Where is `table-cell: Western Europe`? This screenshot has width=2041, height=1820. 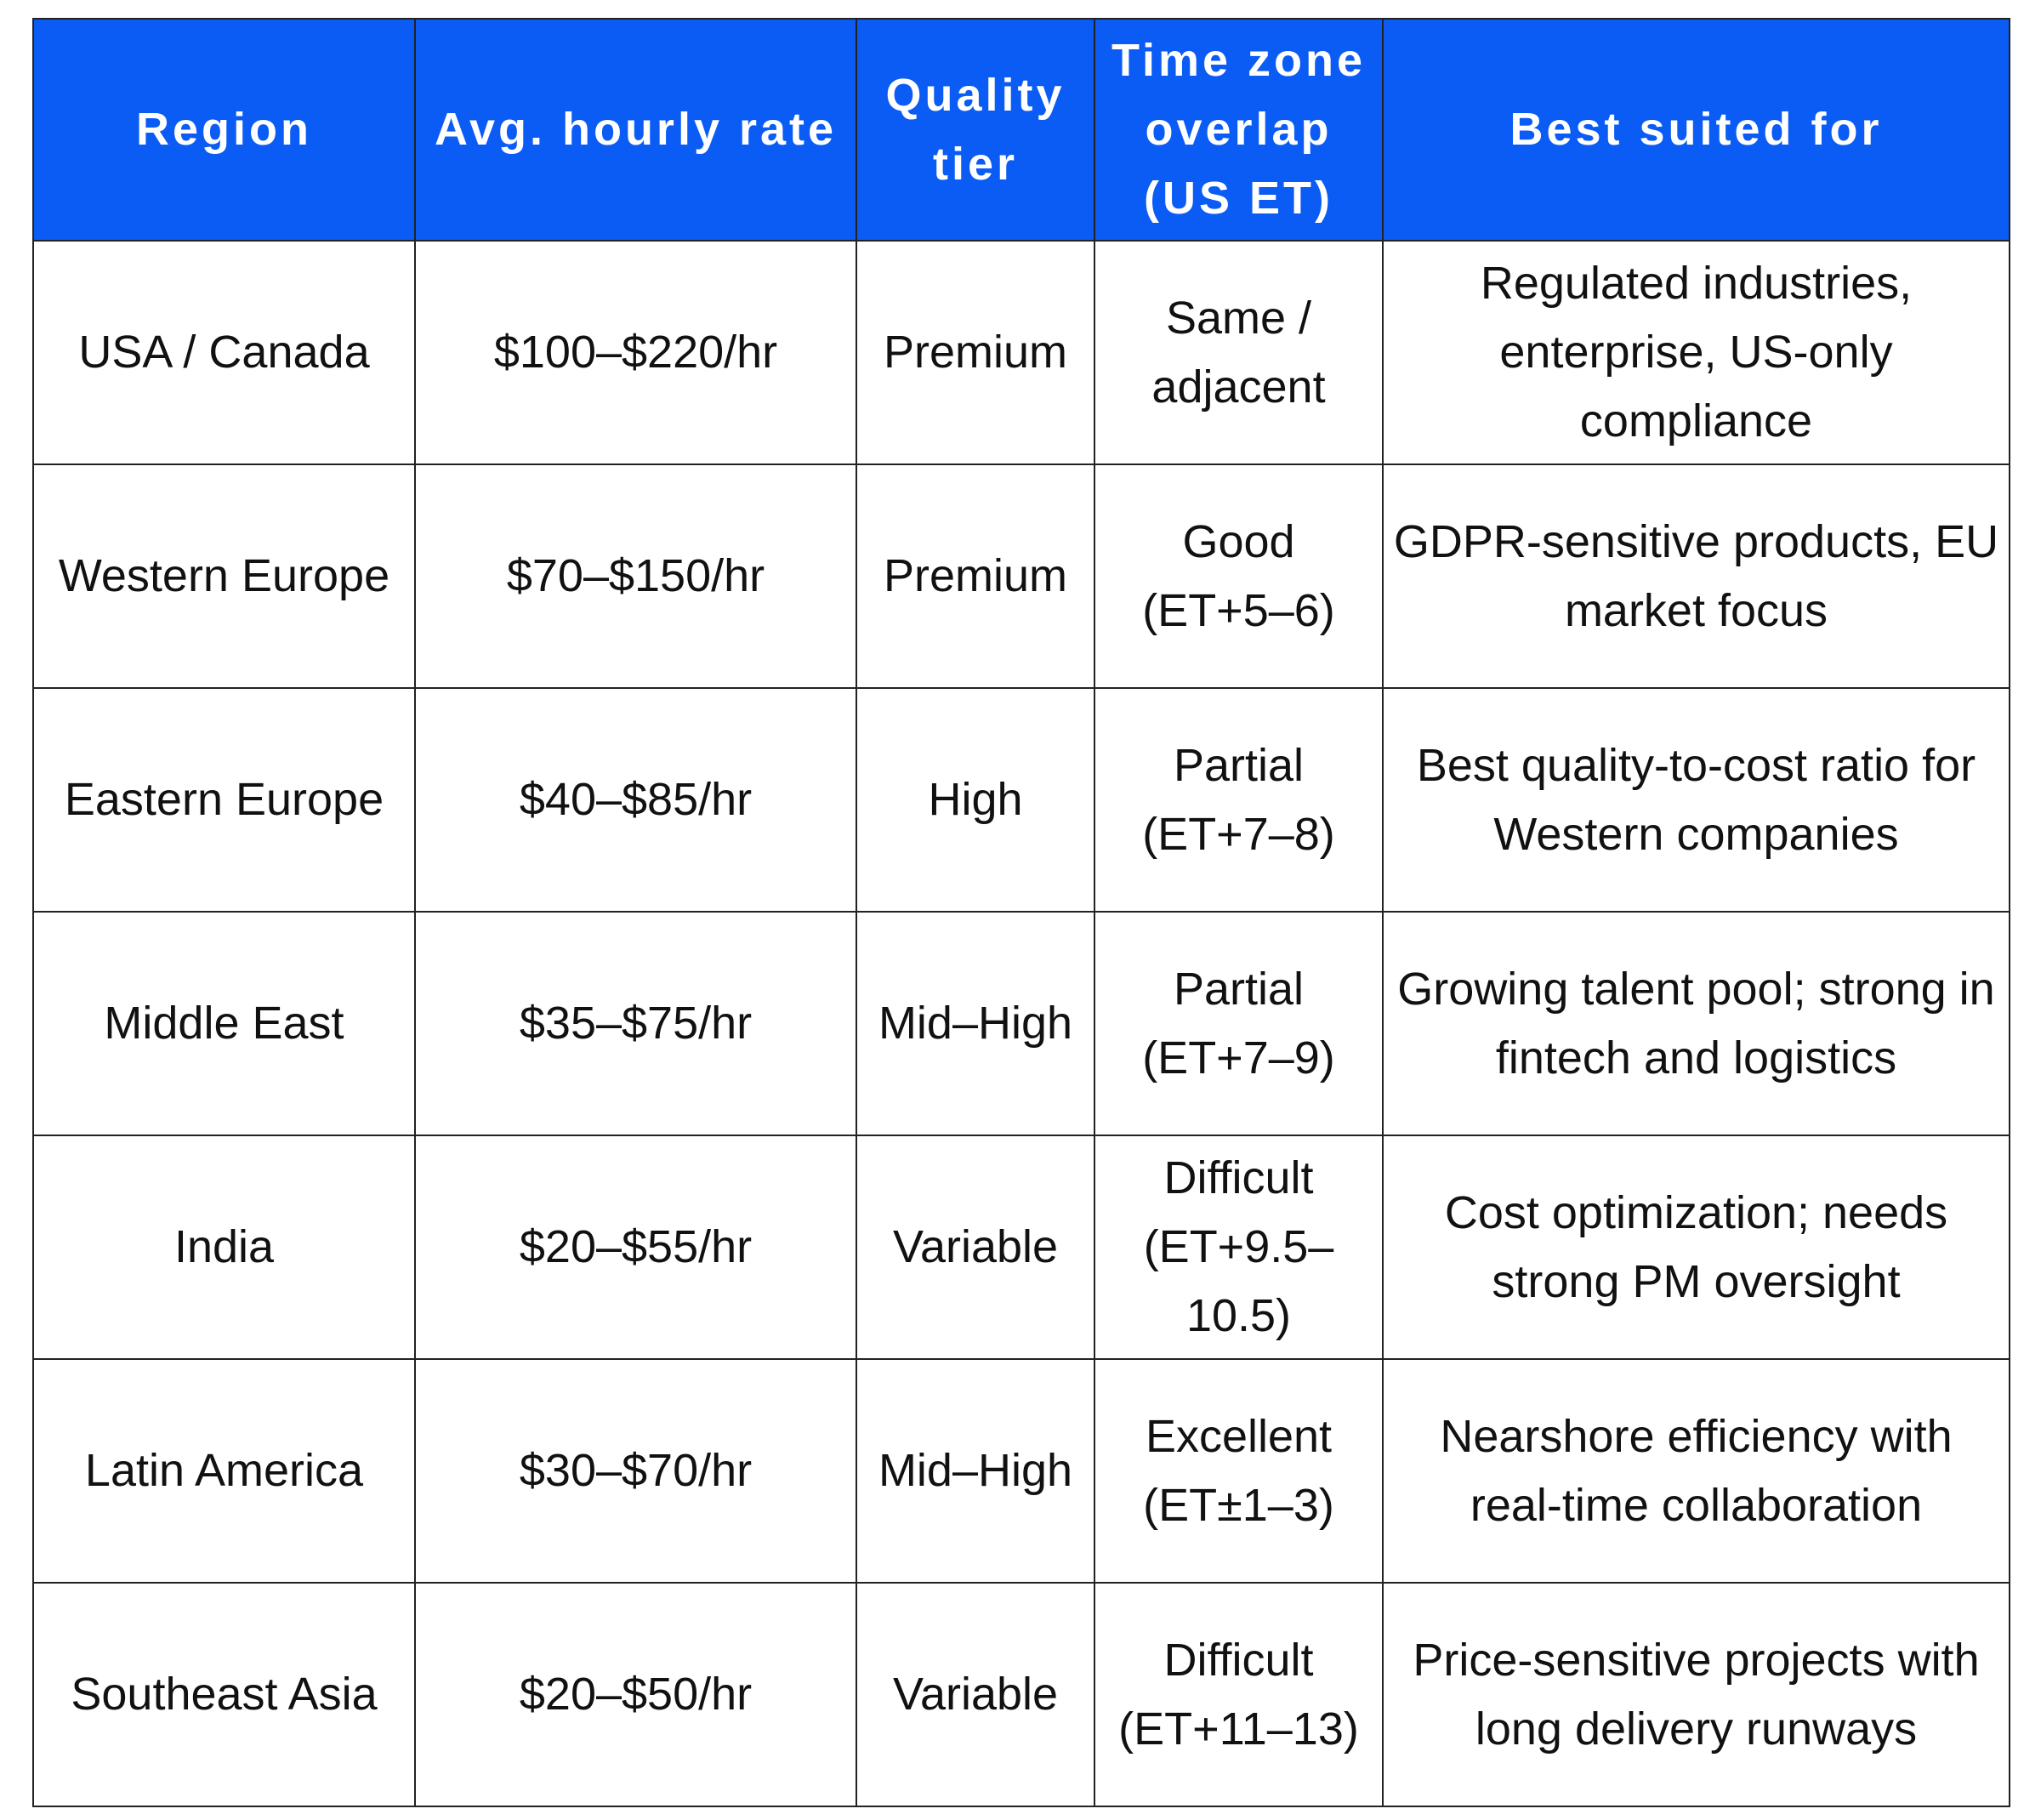 table-cell: Western Europe is located at coordinates (224, 576).